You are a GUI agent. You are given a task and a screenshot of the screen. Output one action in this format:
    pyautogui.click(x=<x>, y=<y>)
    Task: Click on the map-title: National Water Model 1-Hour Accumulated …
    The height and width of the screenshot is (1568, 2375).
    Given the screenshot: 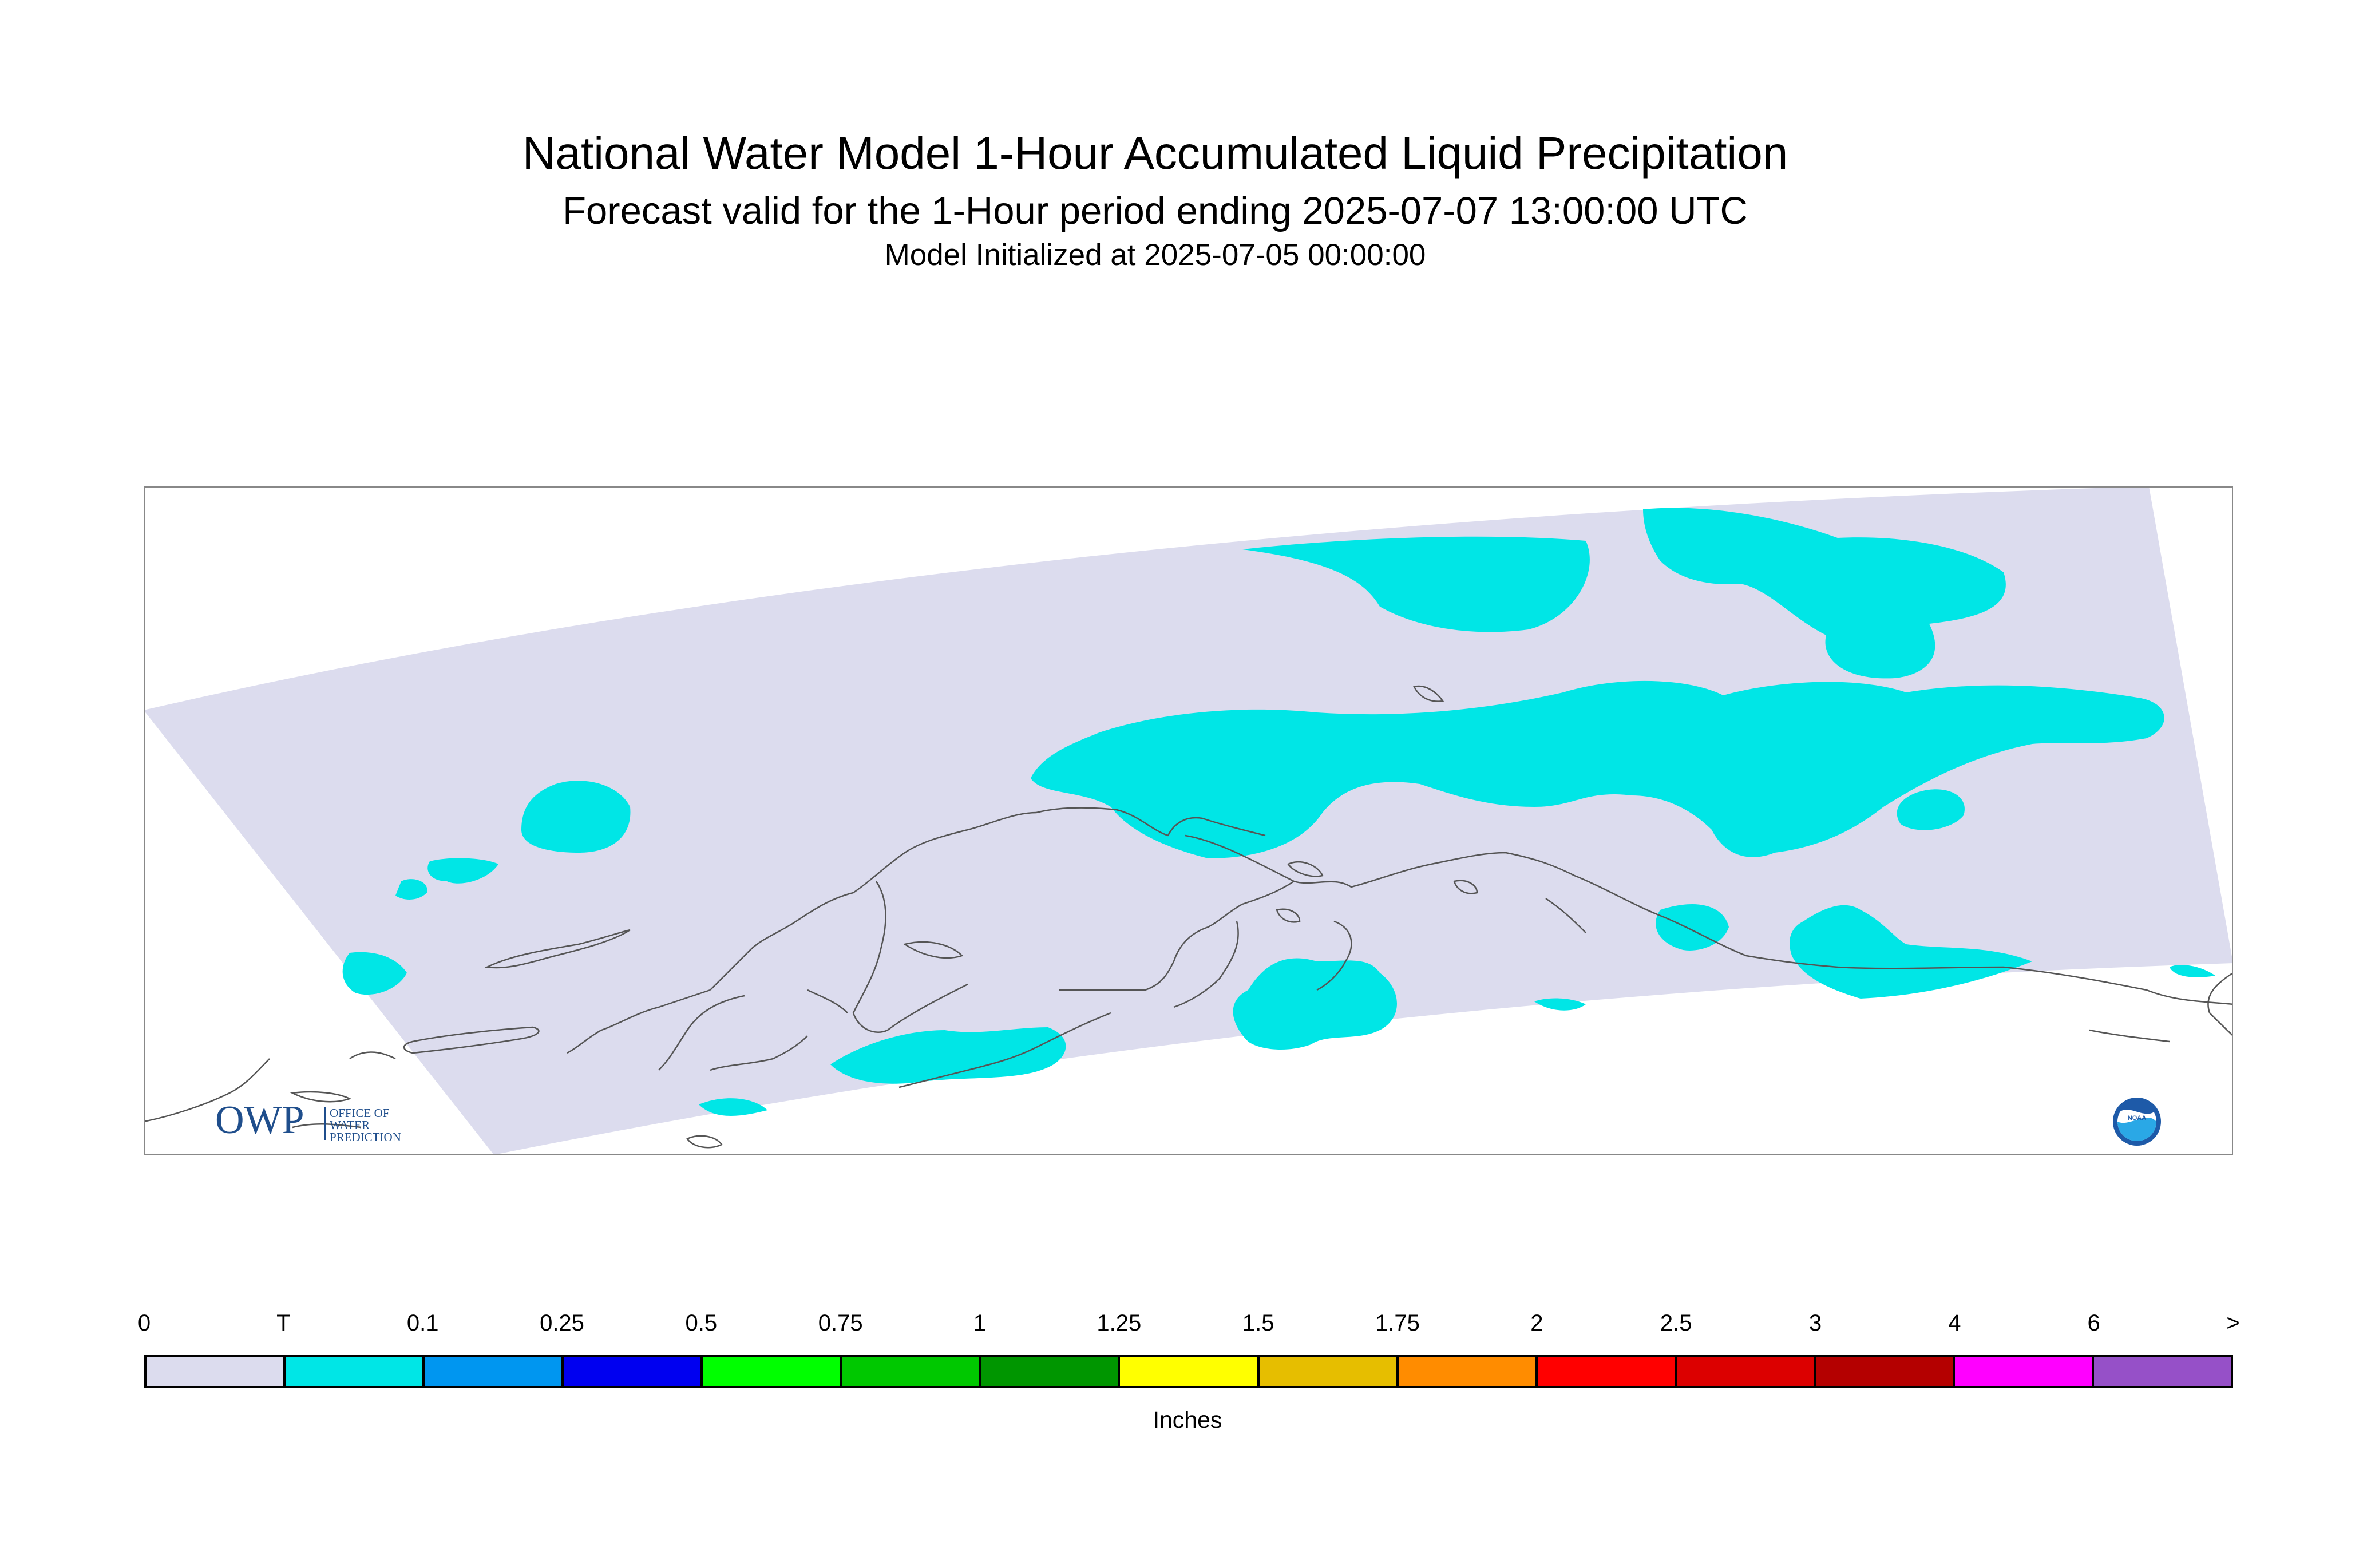 What is the action you would take?
    pyautogui.click(x=1155, y=153)
    